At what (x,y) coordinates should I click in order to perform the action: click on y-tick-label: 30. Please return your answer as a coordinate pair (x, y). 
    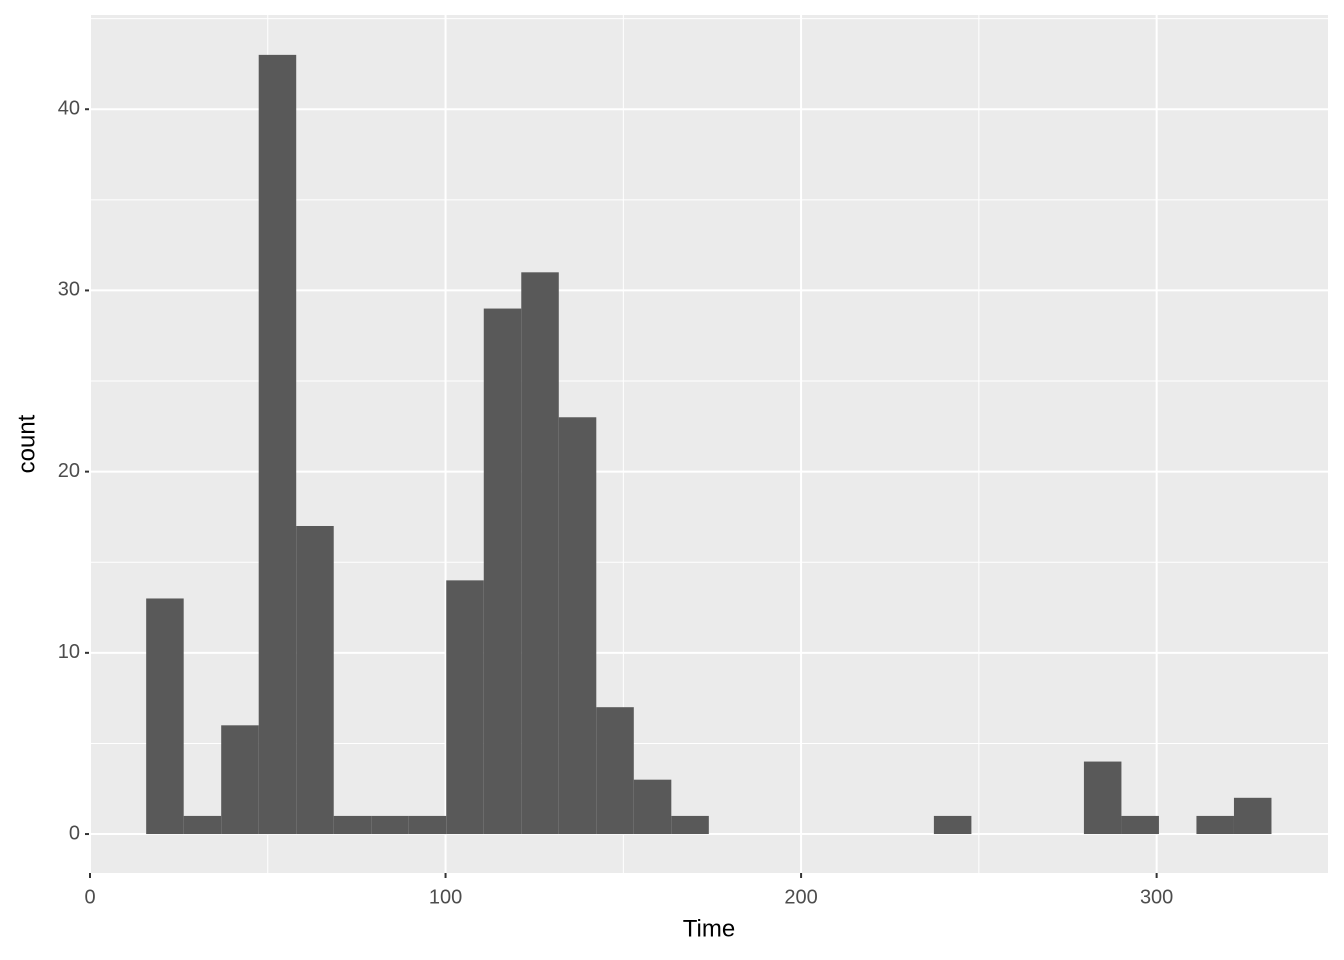
    Looking at the image, I should click on (69, 290).